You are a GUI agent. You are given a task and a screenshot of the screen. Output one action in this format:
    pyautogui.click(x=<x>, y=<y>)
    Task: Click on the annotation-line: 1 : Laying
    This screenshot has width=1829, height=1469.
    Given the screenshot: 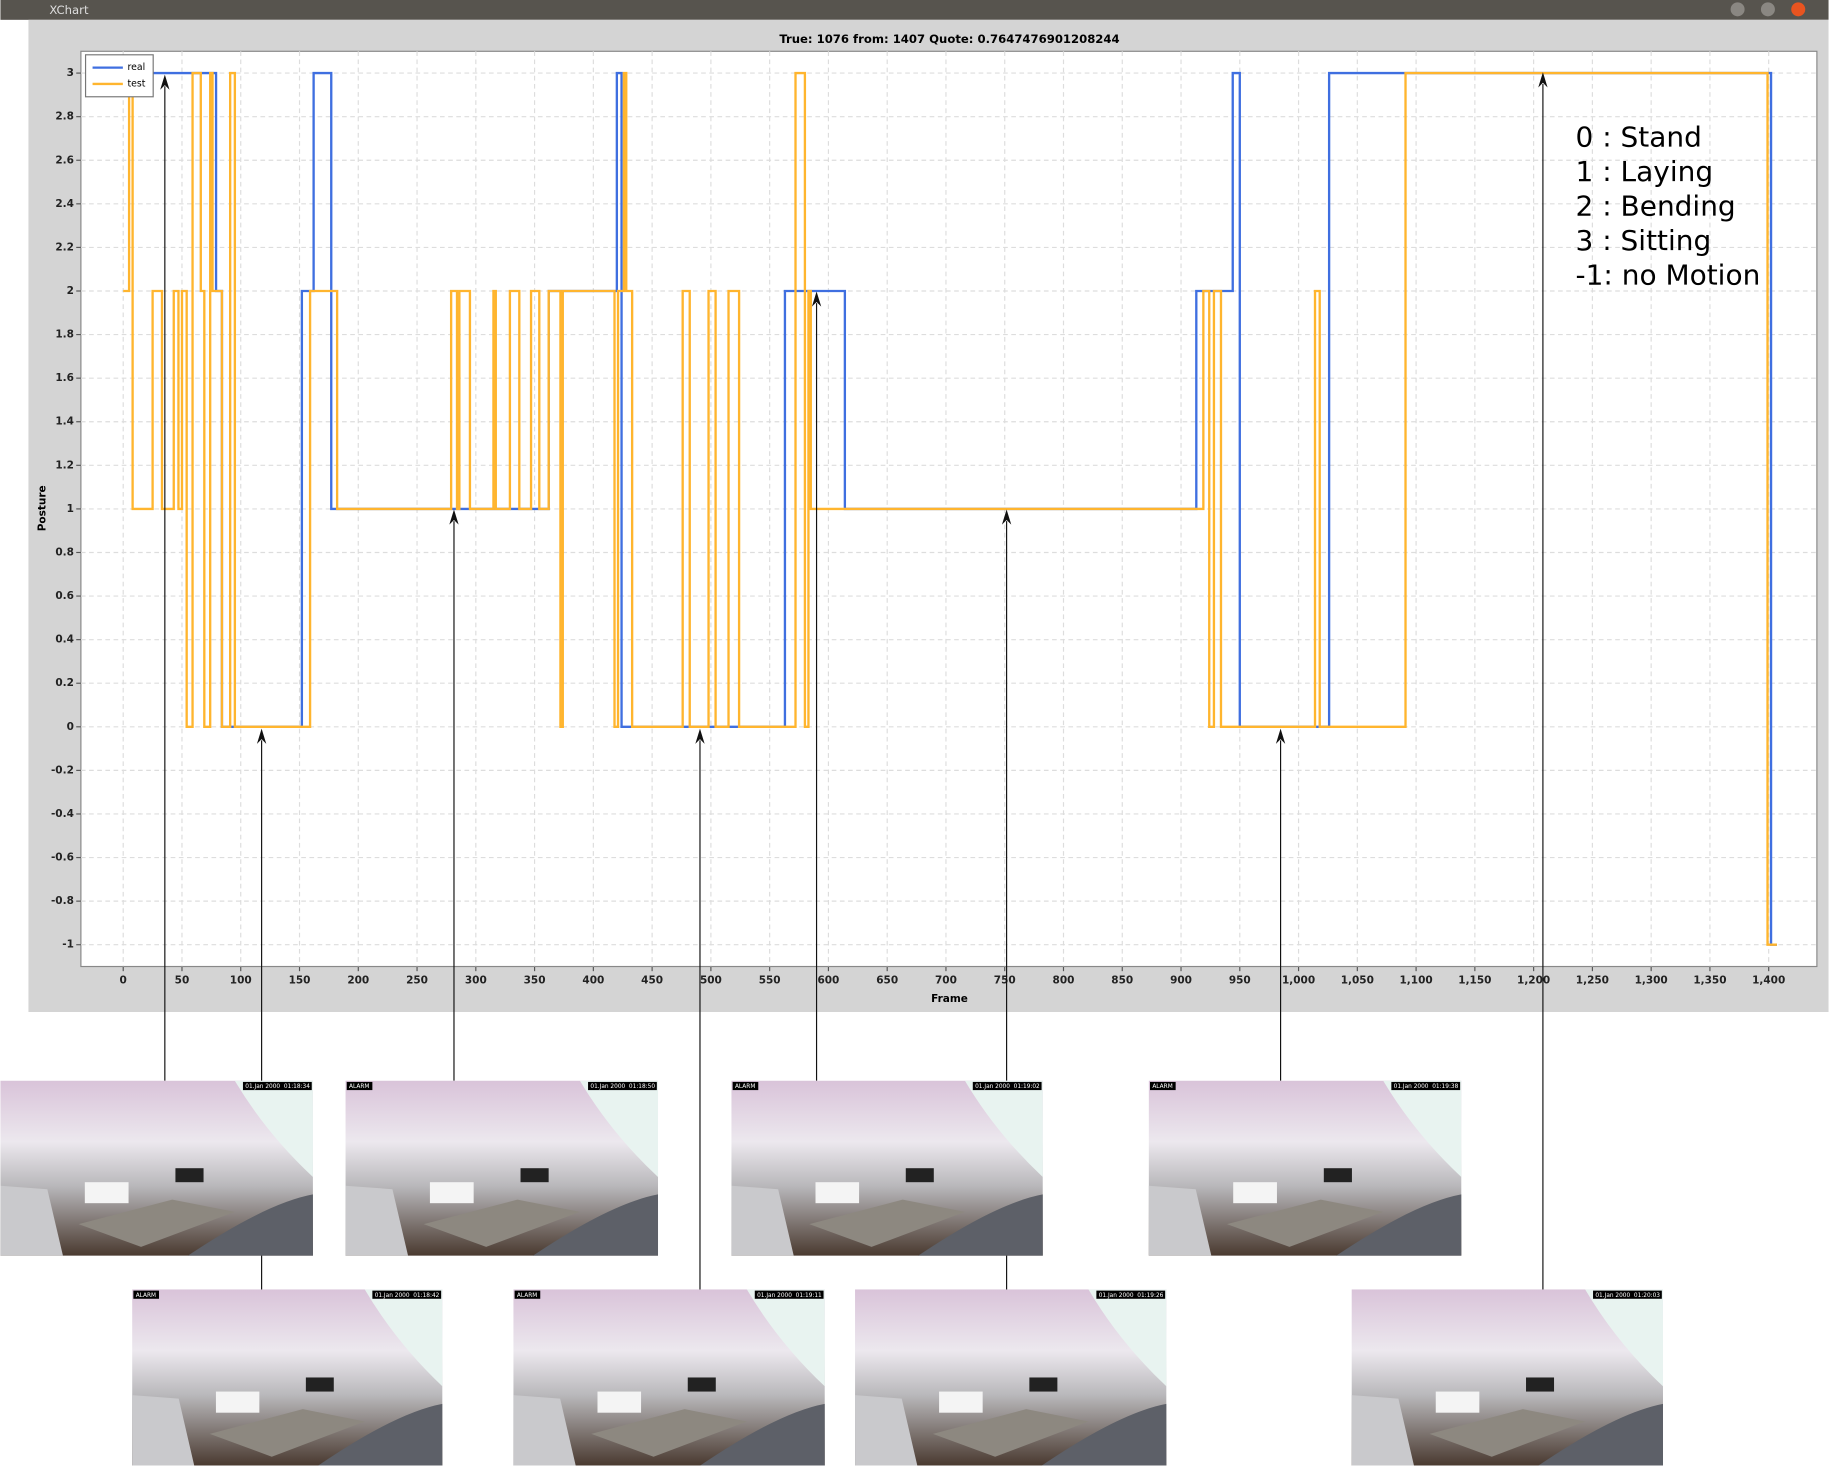 What is the action you would take?
    pyautogui.click(x=1645, y=171)
    